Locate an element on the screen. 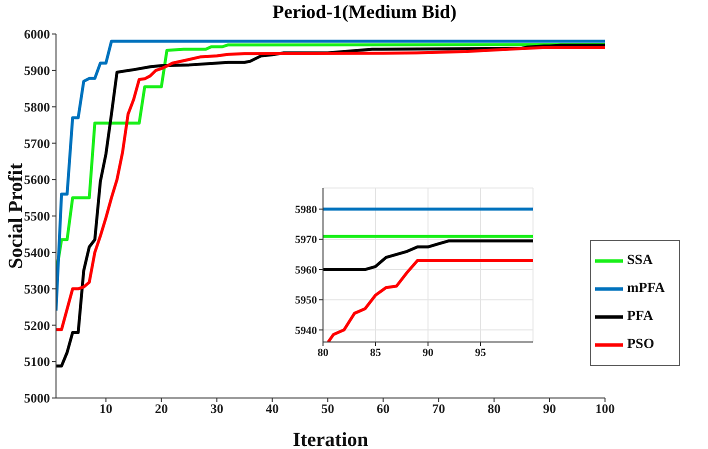  y-tick-label: 5940 is located at coordinates (306, 330).